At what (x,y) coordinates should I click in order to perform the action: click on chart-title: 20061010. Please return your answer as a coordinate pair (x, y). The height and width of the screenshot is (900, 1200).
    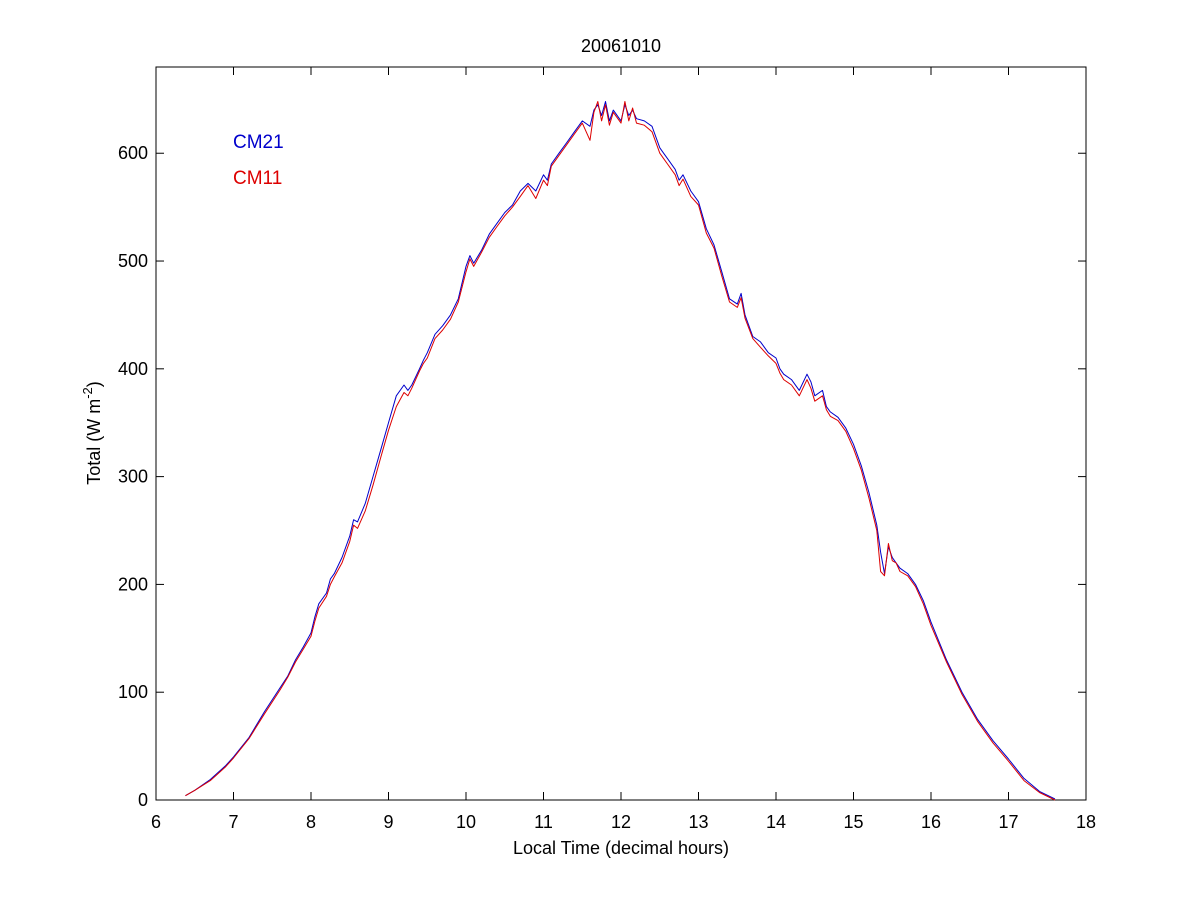
    Looking at the image, I should click on (621, 46).